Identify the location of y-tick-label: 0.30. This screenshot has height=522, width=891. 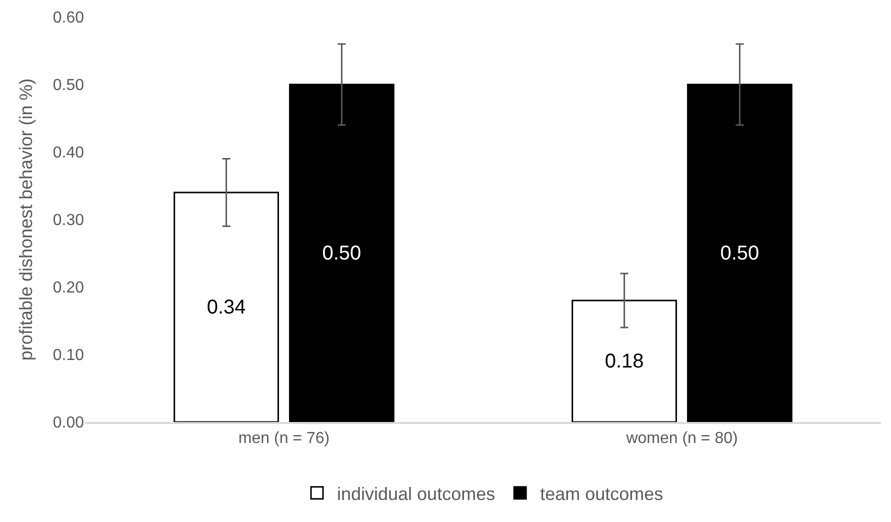
(68, 221).